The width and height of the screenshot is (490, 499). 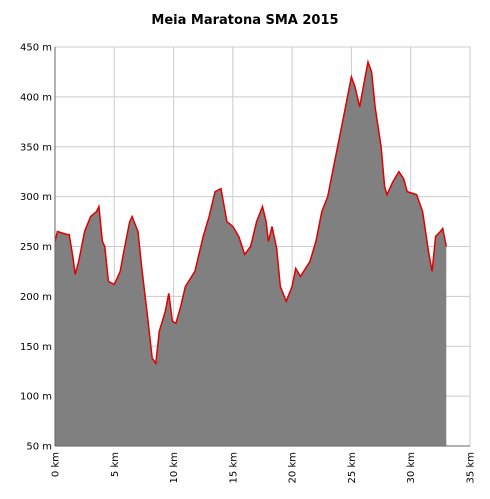 What do you see at coordinates (411, 467) in the screenshot?
I see `x-tick-label: 30 km` at bounding box center [411, 467].